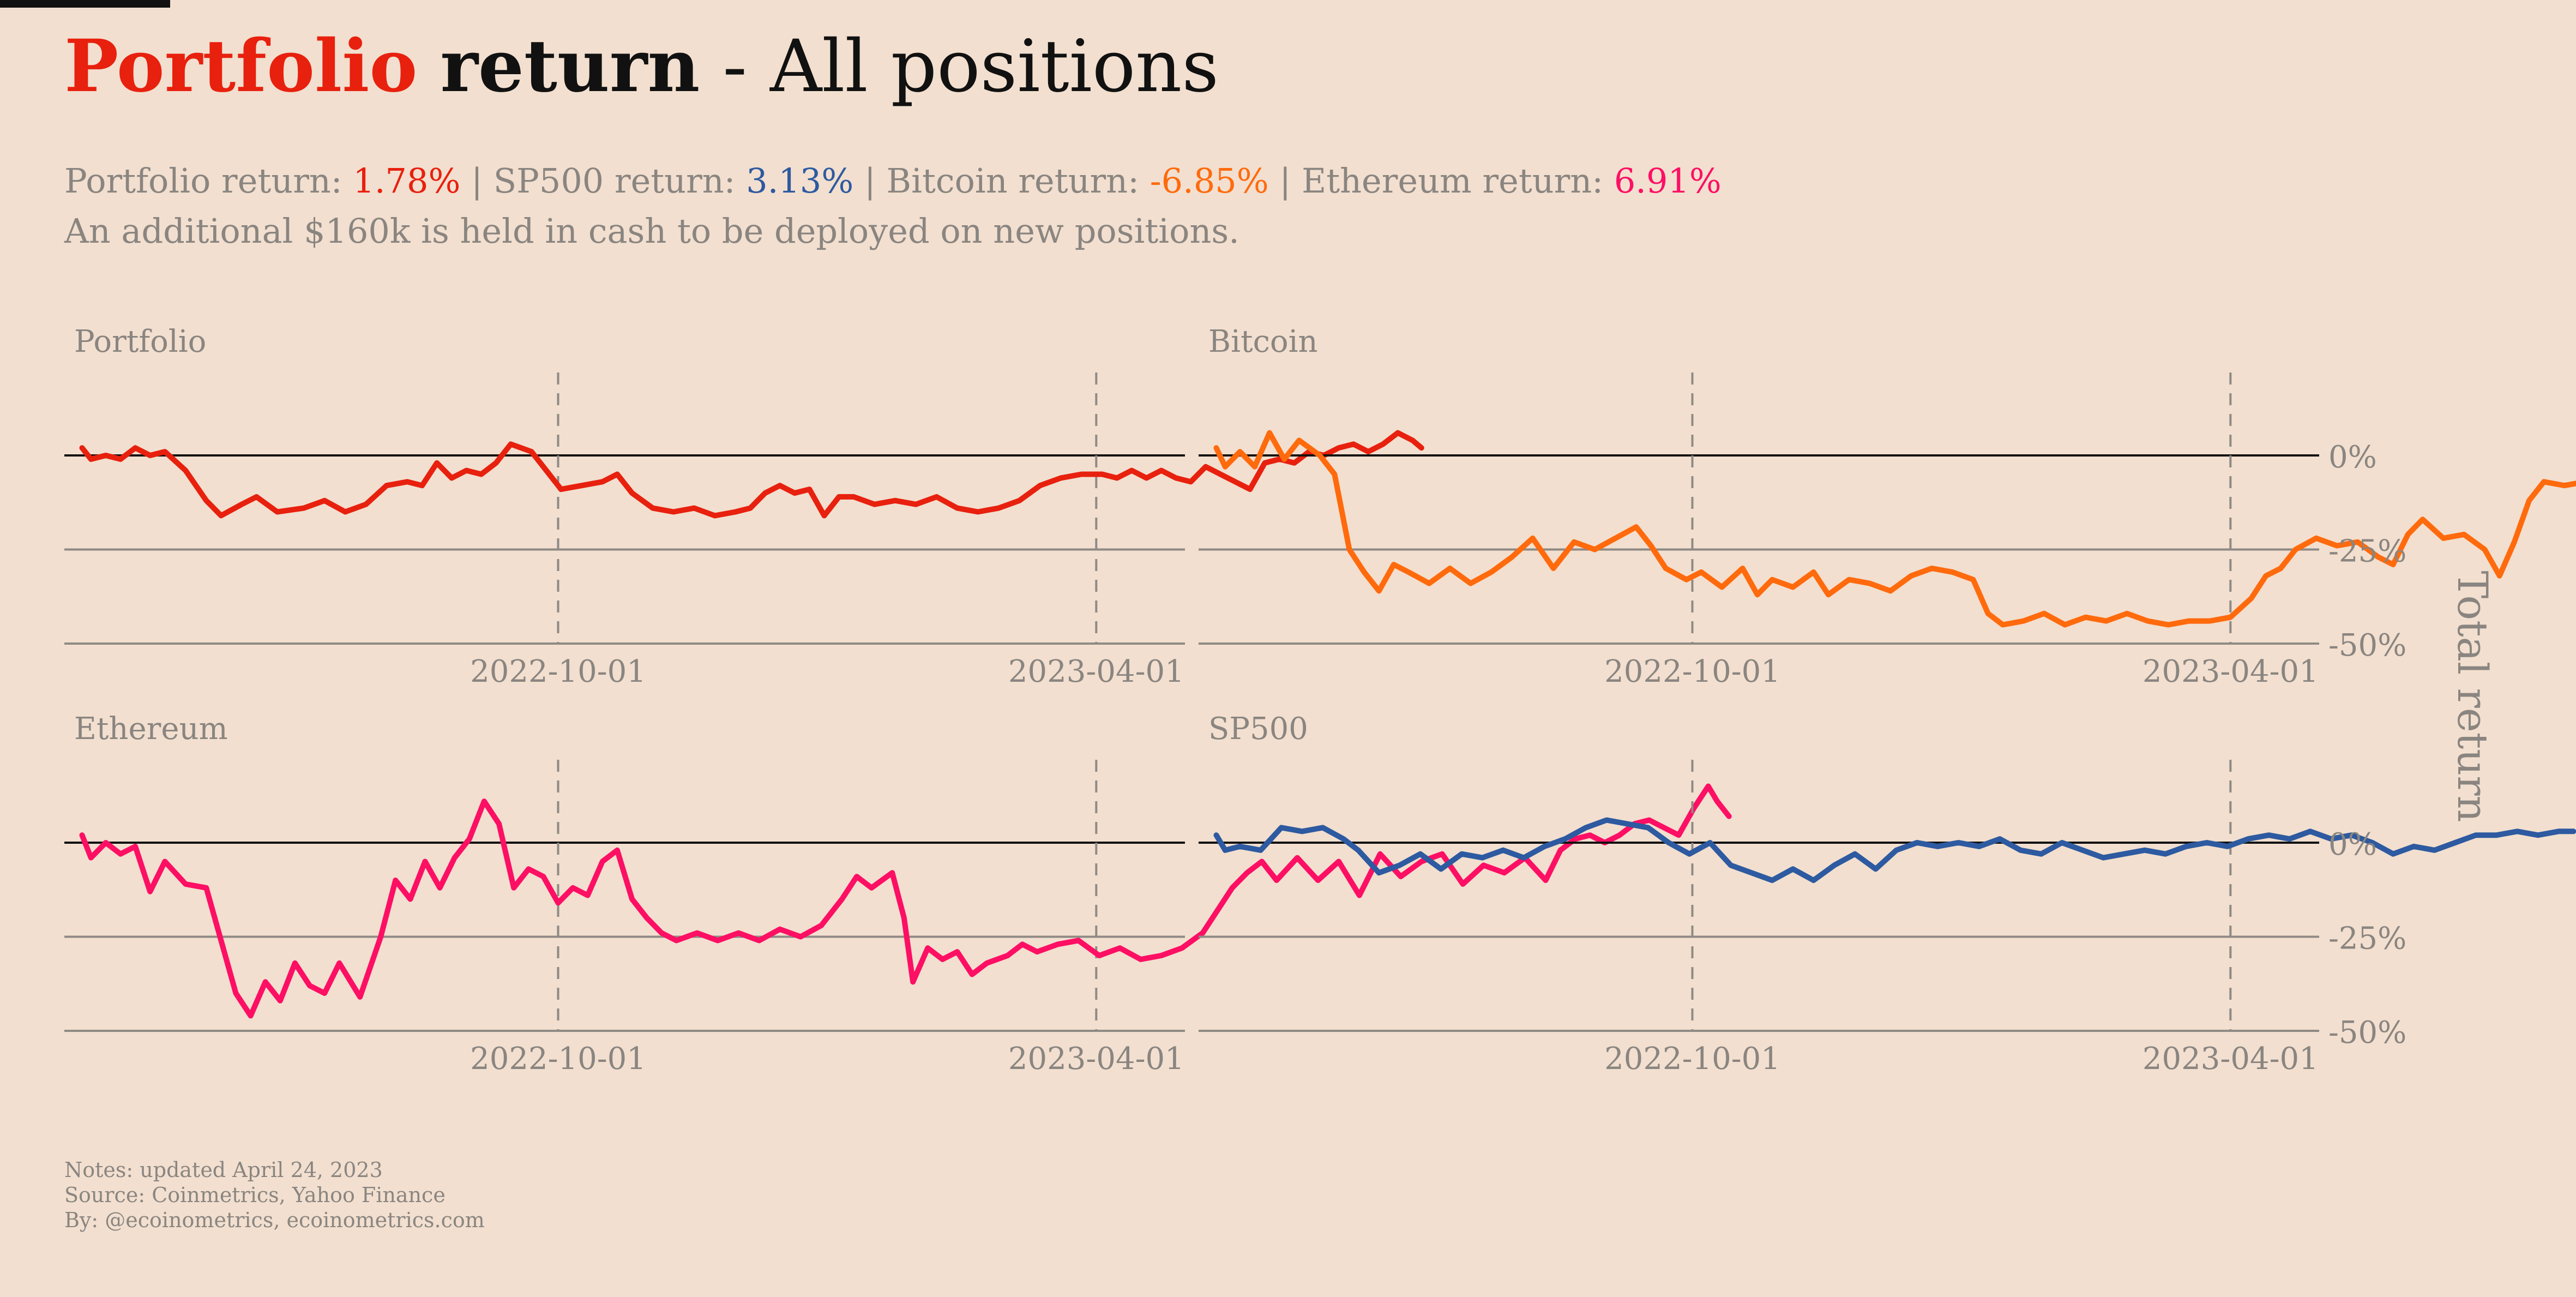 This screenshot has width=2576, height=1297. Describe the element at coordinates (274, 1220) in the screenshot. I see `byline: By: @ecoinometrics, ecoinometrics.com` at that location.